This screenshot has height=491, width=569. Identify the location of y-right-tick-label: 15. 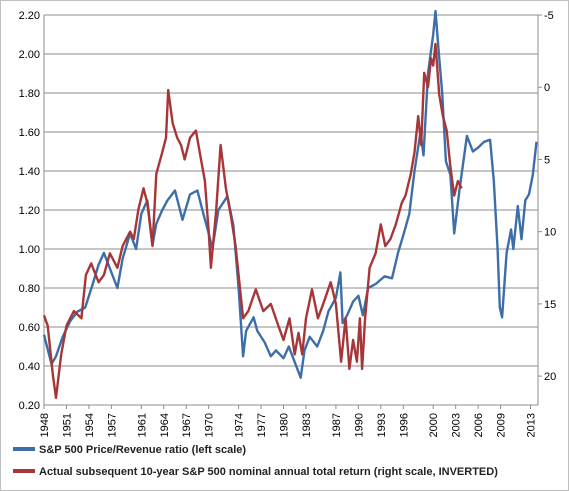
(550, 305).